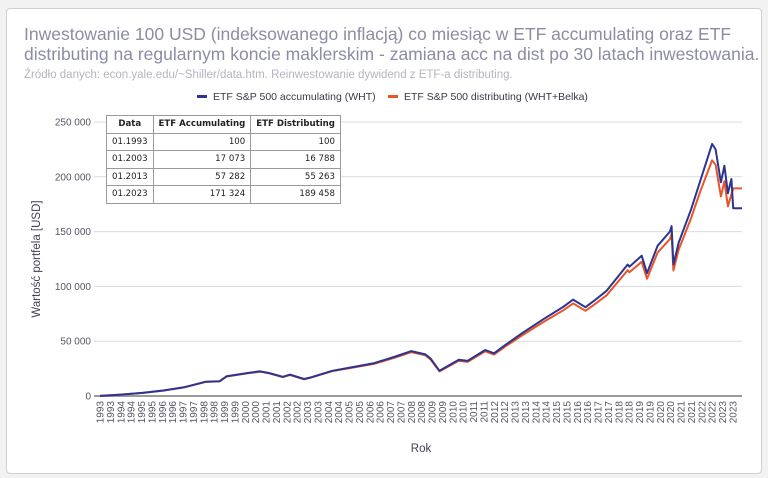 This screenshot has height=478, width=768. What do you see at coordinates (73, 177) in the screenshot?
I see `y-tick-label: 200 000` at bounding box center [73, 177].